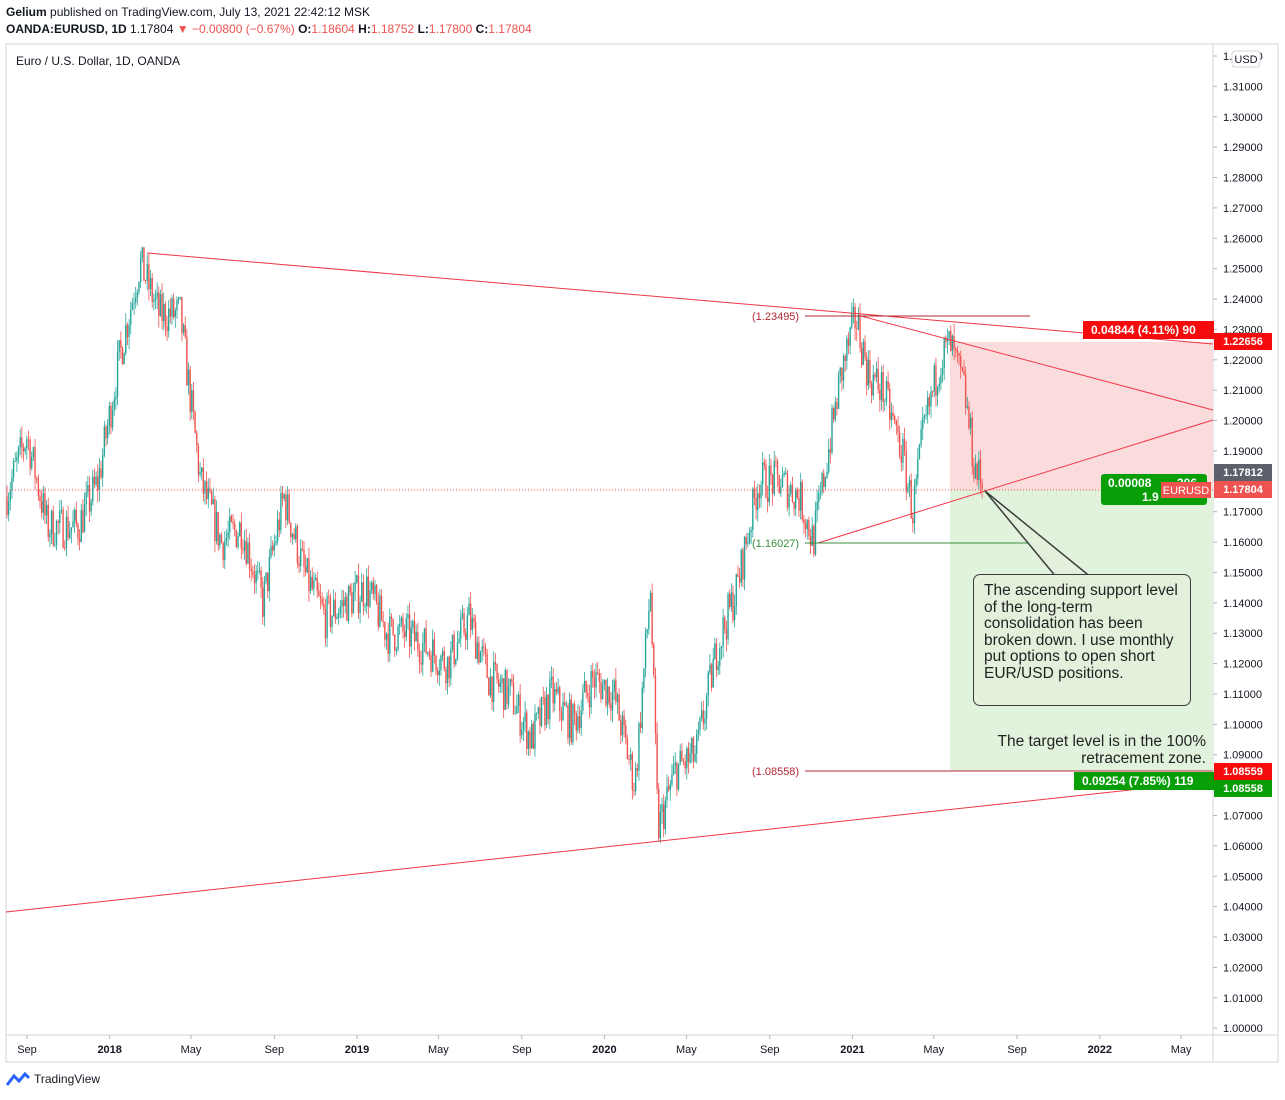 The height and width of the screenshot is (1100, 1285). I want to click on symbol-label: OANDA:EURUSD, 1D, so click(66, 29).